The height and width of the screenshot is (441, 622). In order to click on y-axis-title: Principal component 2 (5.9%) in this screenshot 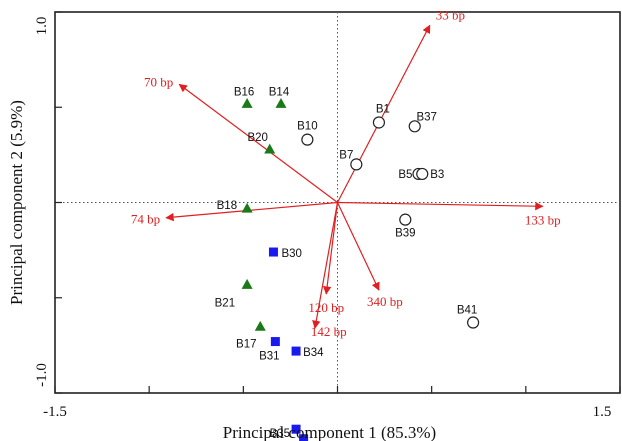, I will do `click(16, 202)`.